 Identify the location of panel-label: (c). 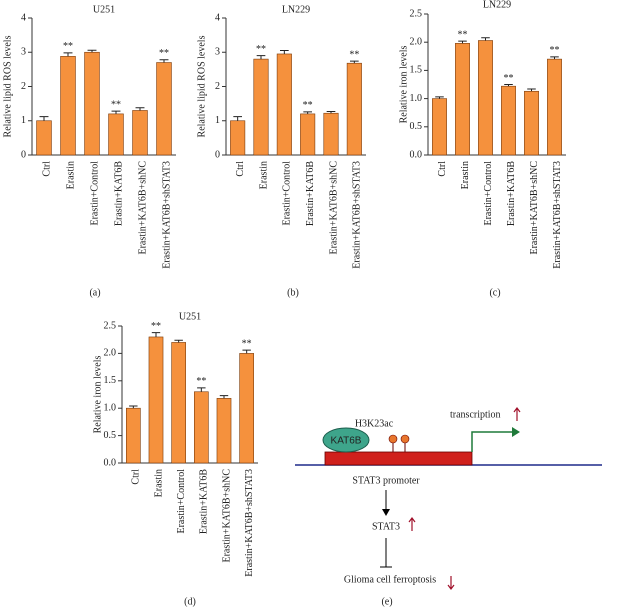
(494, 292).